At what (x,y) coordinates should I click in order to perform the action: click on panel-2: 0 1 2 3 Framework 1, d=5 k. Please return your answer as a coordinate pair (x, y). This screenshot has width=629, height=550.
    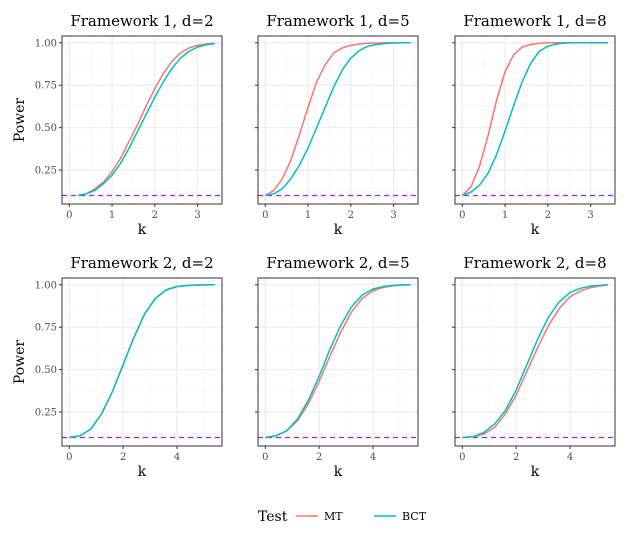
    Looking at the image, I should click on (337, 125).